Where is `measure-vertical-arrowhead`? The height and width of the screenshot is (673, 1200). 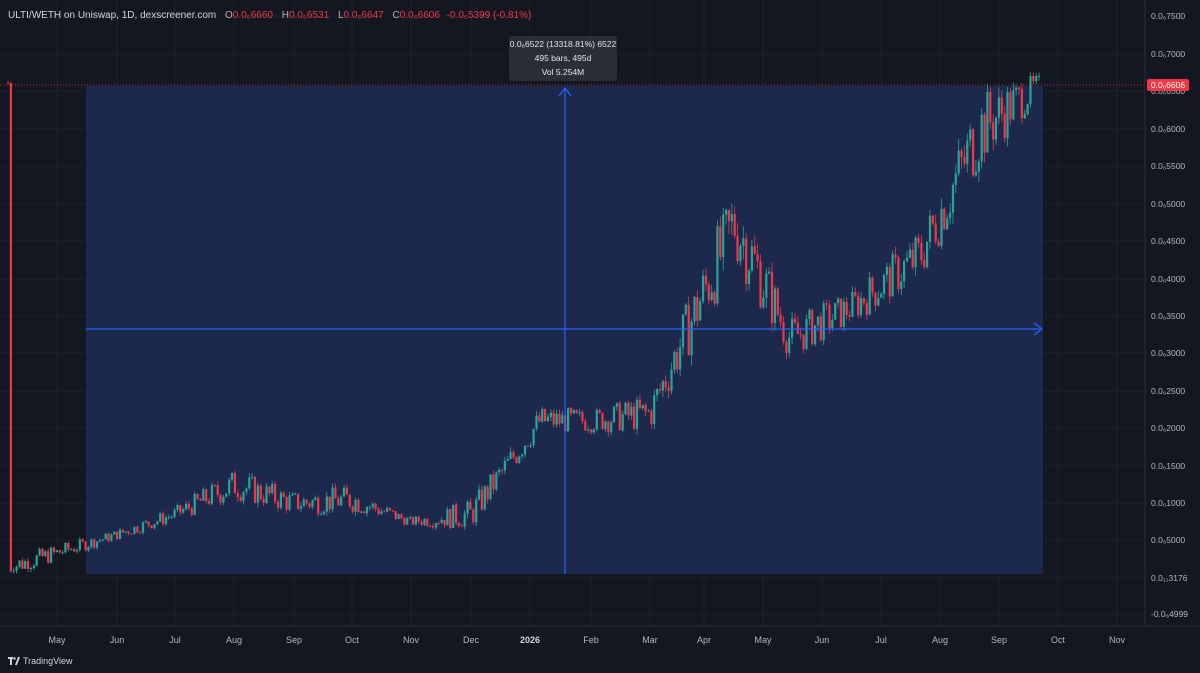
measure-vertical-arrowhead is located at coordinates (565, 92).